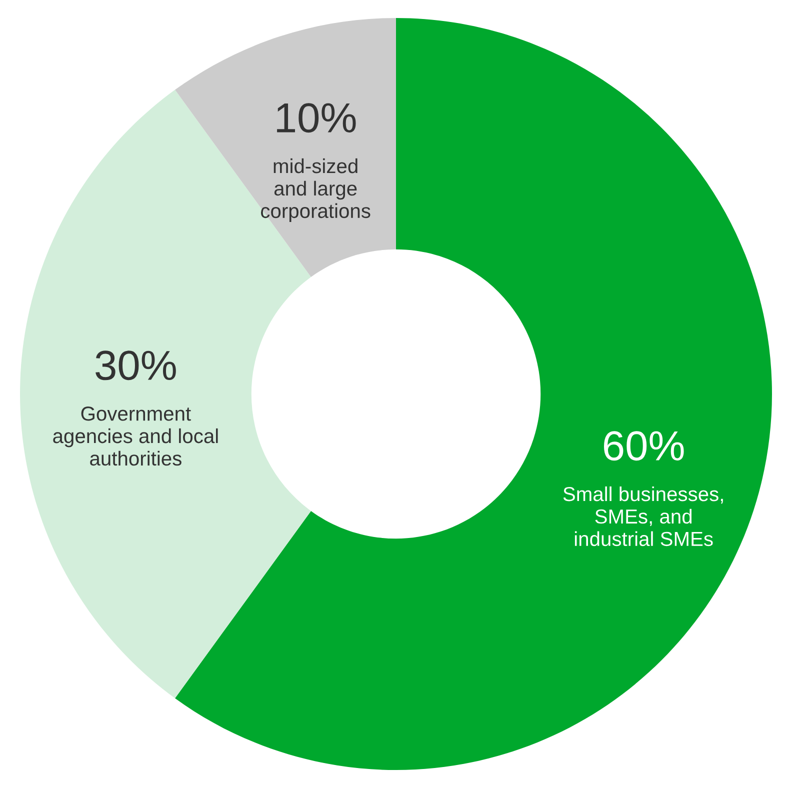 The height and width of the screenshot is (787, 800). Describe the element at coordinates (315, 190) in the screenshot. I see `slice-label: mid-sized and large corporations` at that location.